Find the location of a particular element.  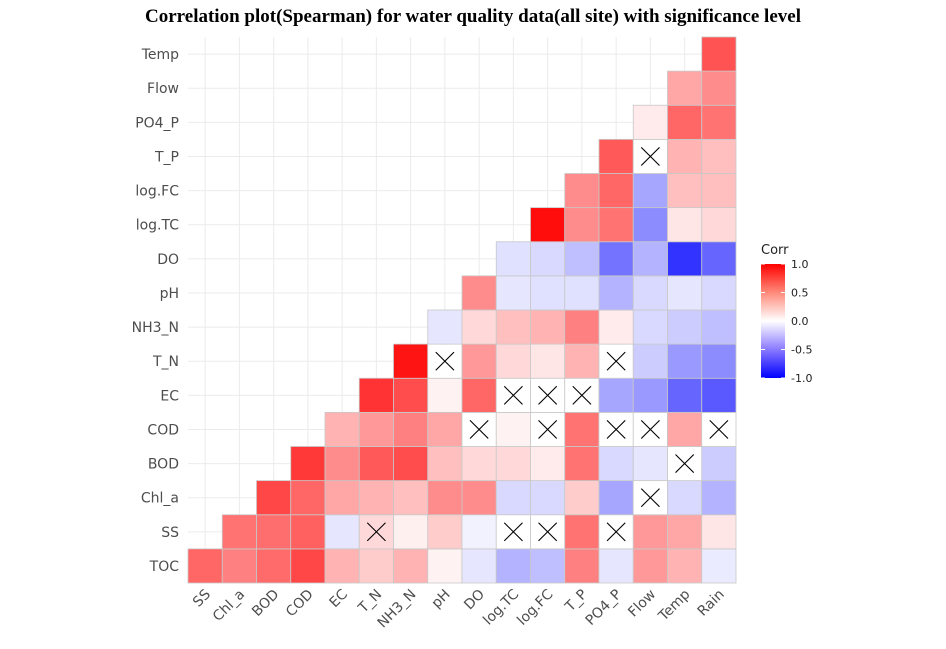

y-tick-label: BOD is located at coordinates (163, 465).